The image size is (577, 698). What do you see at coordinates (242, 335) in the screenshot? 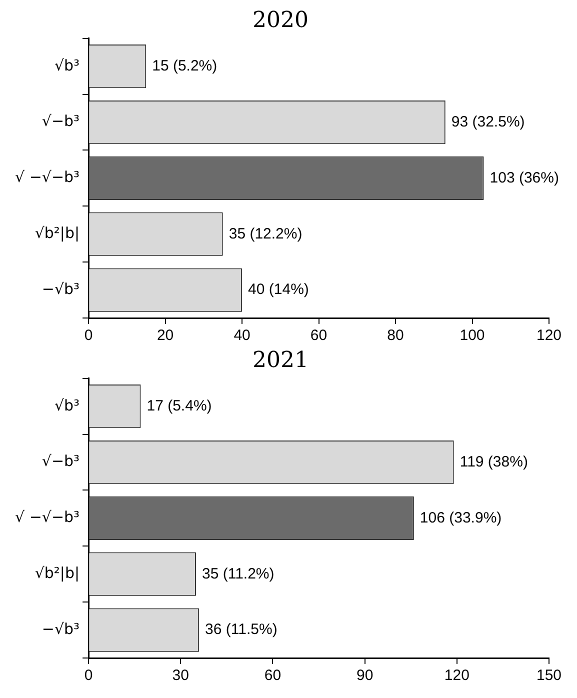
I see `x-tick-label: 40` at bounding box center [242, 335].